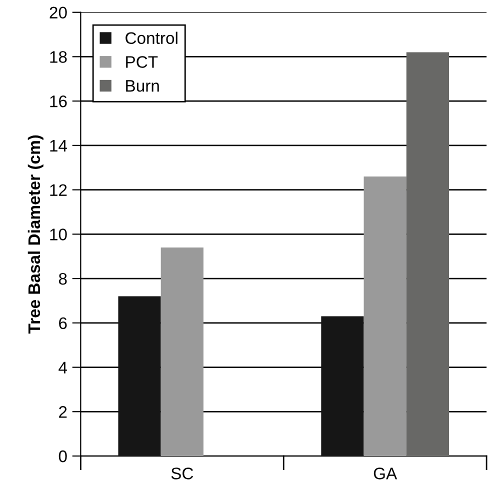 This screenshot has width=489, height=493. What do you see at coordinates (152, 38) in the screenshot?
I see `legend-label: Control` at bounding box center [152, 38].